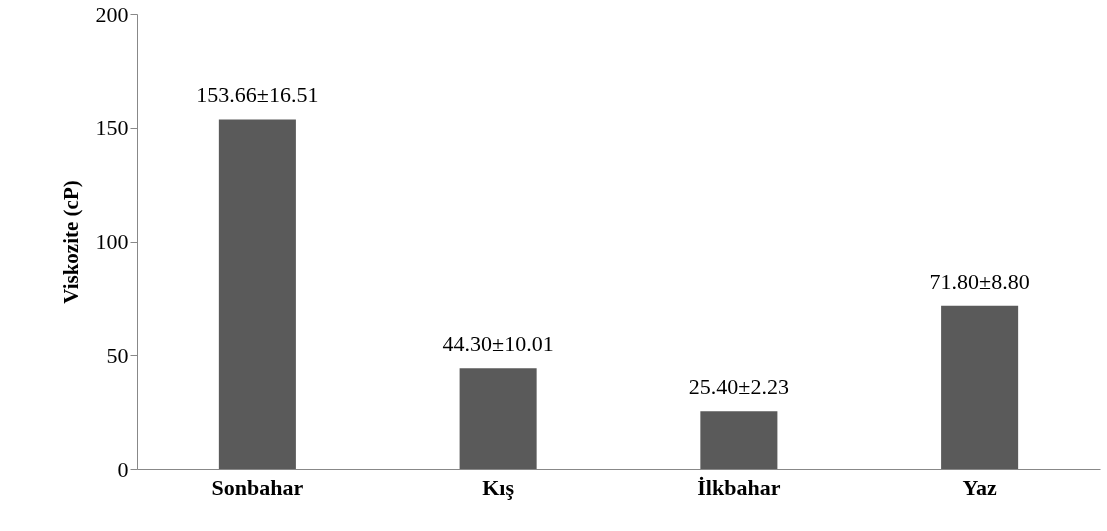  What do you see at coordinates (257, 487) in the screenshot?
I see `x-tick-label: Sonbahar` at bounding box center [257, 487].